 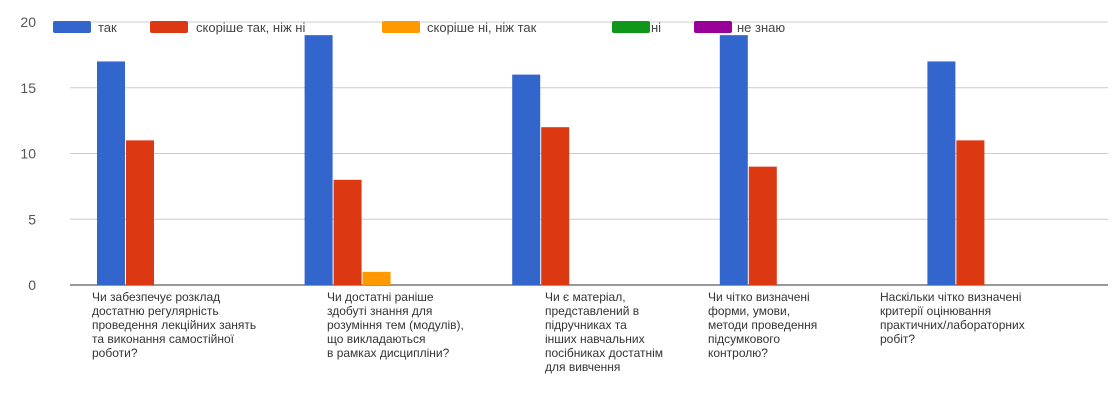 What do you see at coordinates (604, 353) in the screenshot?
I see `x-tick-label-line: посібниках достатнім` at bounding box center [604, 353].